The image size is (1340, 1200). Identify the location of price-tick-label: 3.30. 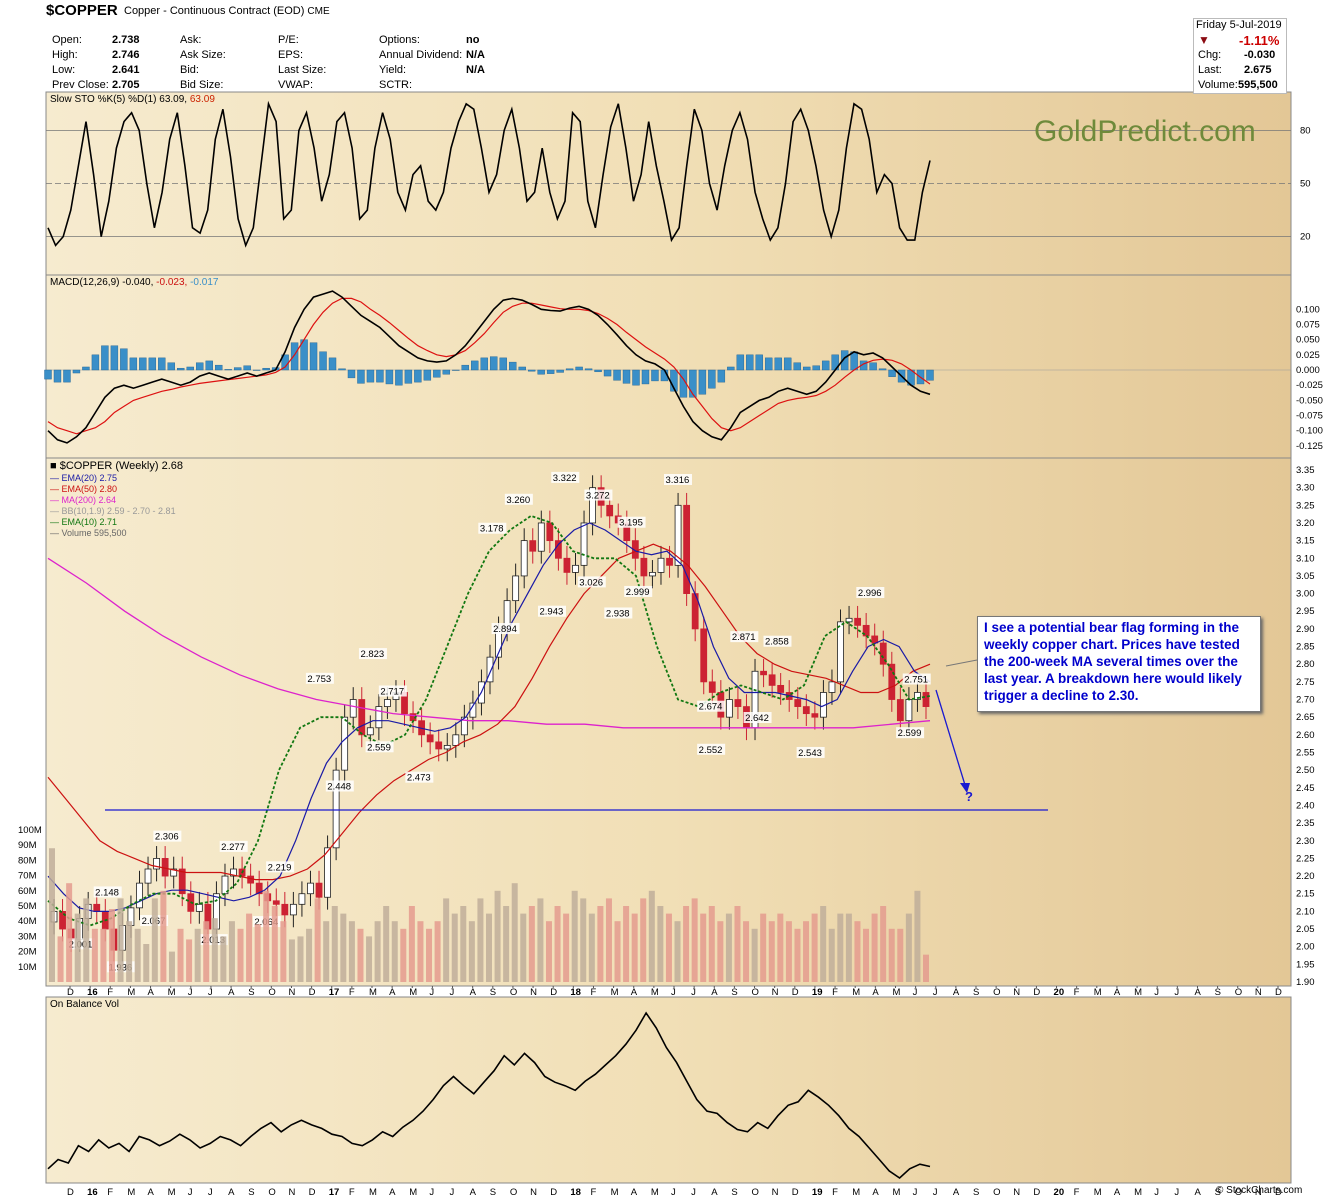
(1305, 488).